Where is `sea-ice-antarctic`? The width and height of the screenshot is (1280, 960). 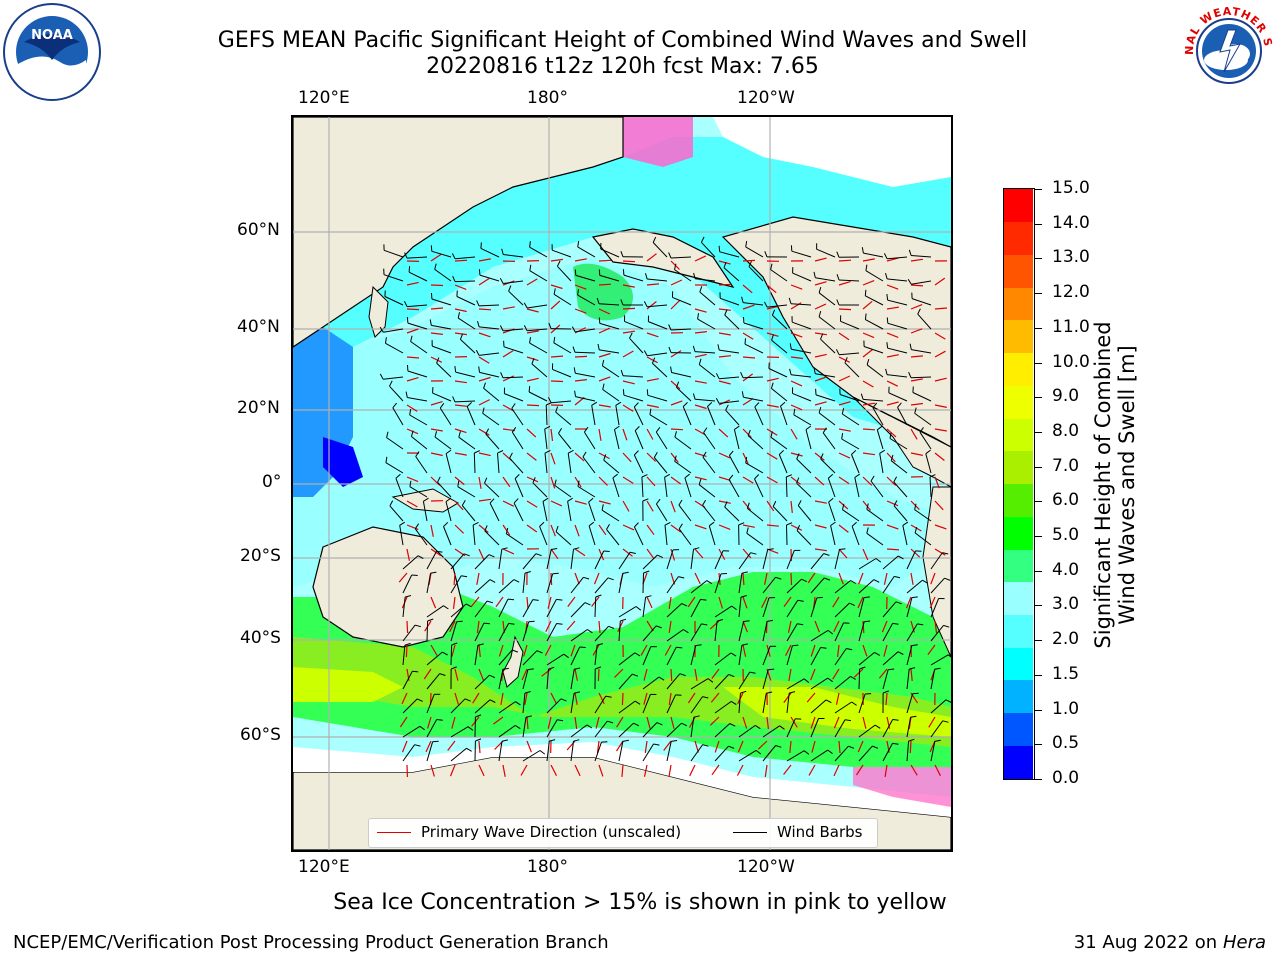 sea-ice-antarctic is located at coordinates (622, 779).